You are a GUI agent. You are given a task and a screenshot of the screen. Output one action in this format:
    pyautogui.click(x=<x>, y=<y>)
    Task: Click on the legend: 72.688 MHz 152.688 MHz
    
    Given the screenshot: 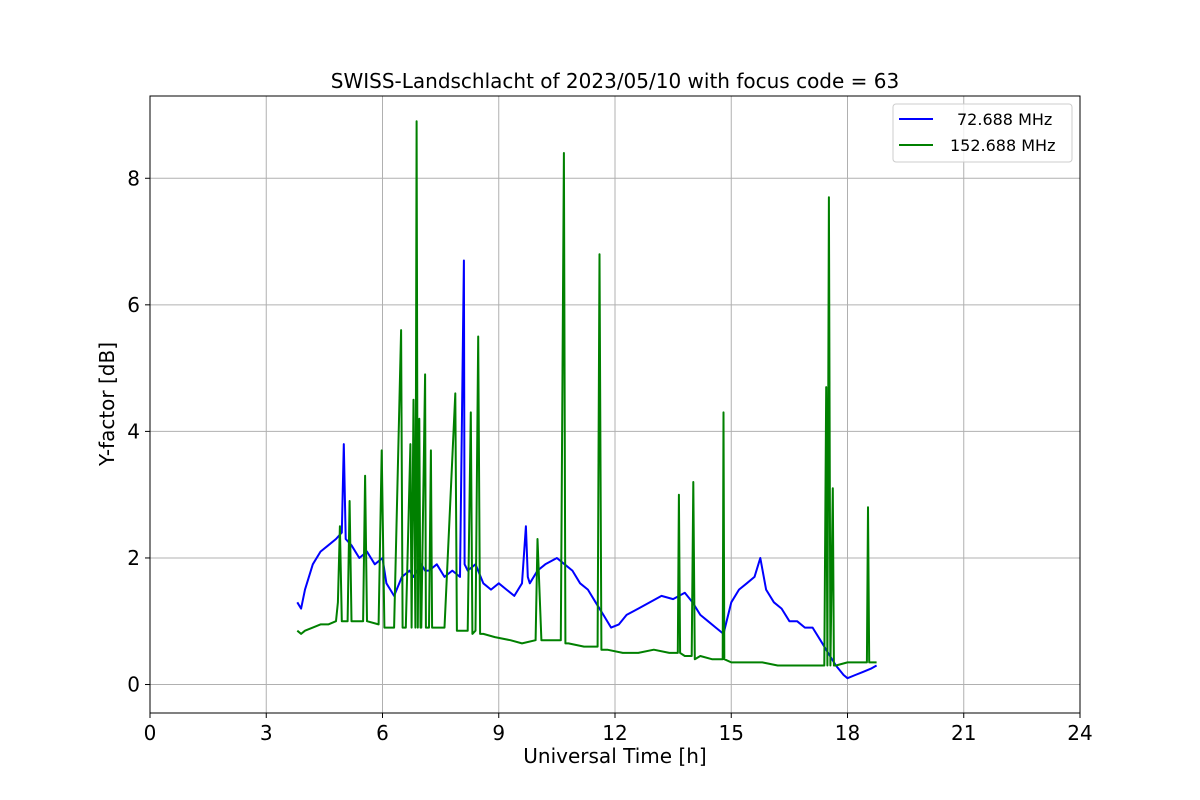 What is the action you would take?
    pyautogui.click(x=982, y=133)
    